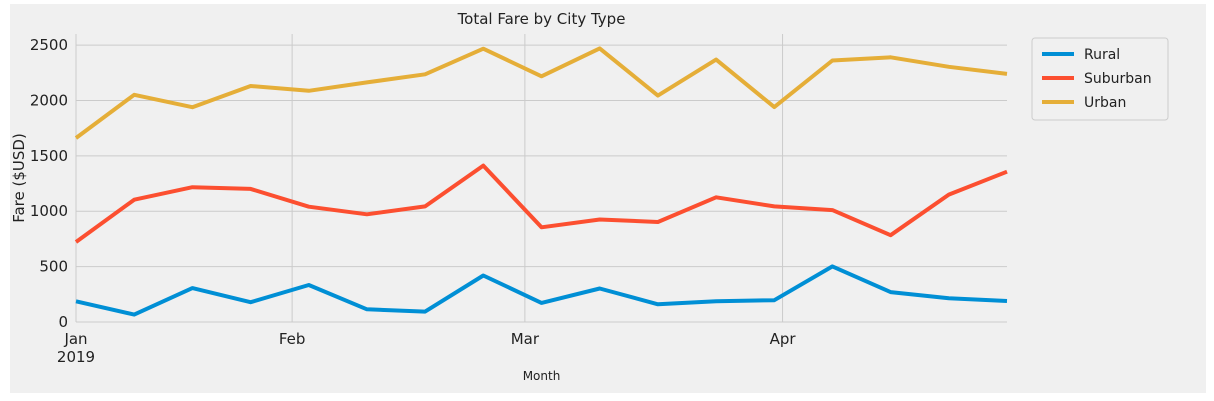 The image size is (1214, 401). I want to click on y-tick-label: 500, so click(53, 267).